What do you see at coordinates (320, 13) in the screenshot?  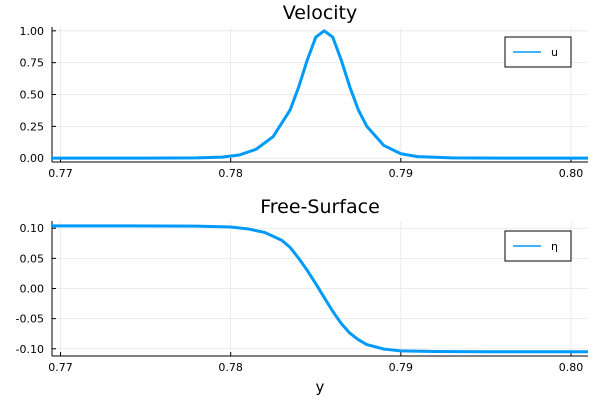 I see `chart-title: Velocity` at bounding box center [320, 13].